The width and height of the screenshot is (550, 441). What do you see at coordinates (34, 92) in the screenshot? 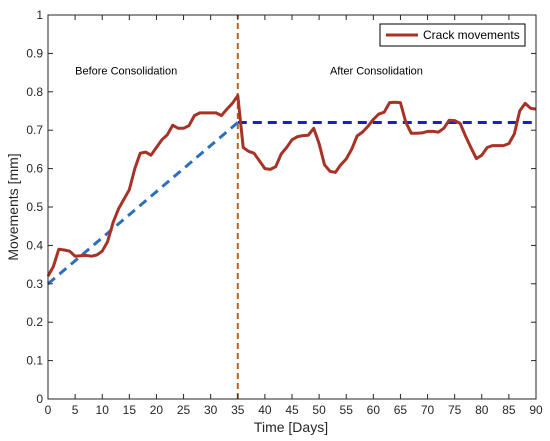
I see `y-tick-label: 0.8` at bounding box center [34, 92].